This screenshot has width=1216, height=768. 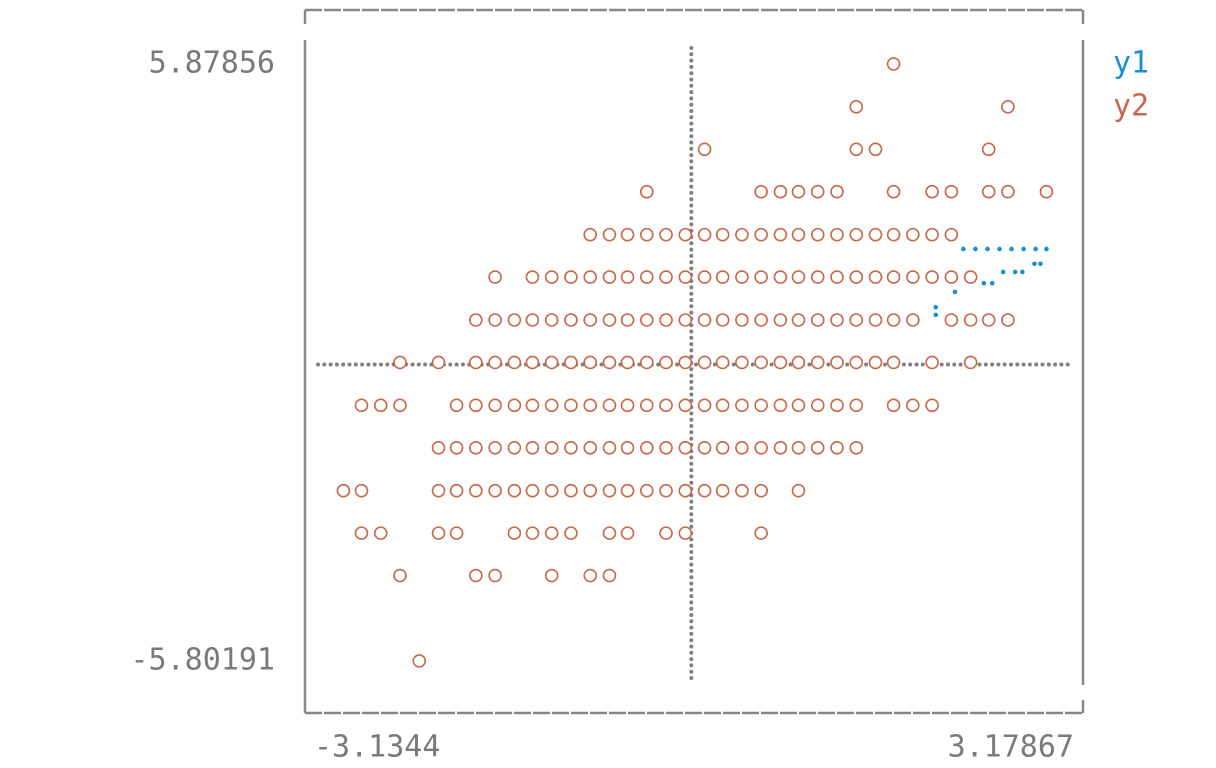 What do you see at coordinates (1131, 63) in the screenshot?
I see `legend-label: y1` at bounding box center [1131, 63].